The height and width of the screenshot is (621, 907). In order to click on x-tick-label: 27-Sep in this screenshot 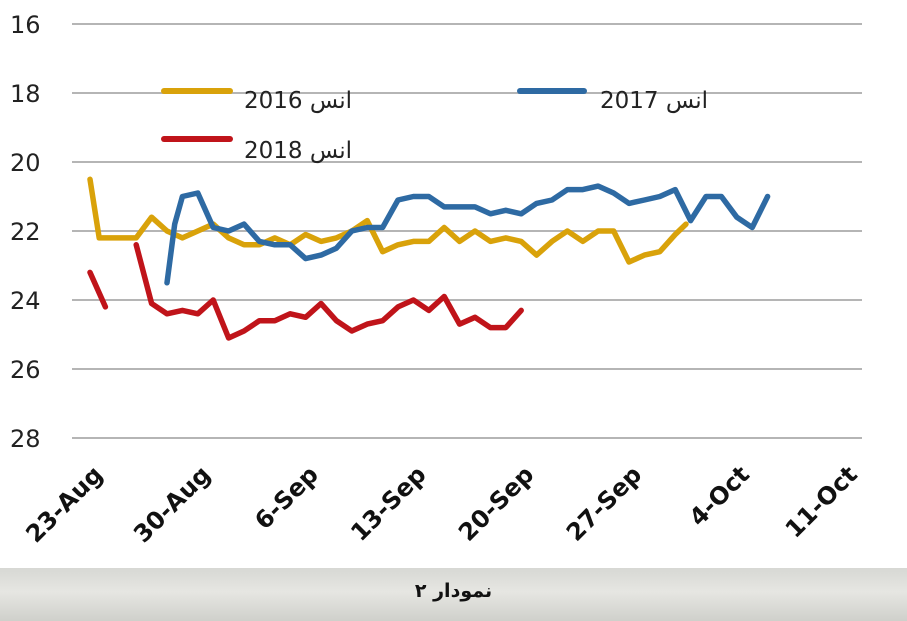, I will do `click(604, 503)`.